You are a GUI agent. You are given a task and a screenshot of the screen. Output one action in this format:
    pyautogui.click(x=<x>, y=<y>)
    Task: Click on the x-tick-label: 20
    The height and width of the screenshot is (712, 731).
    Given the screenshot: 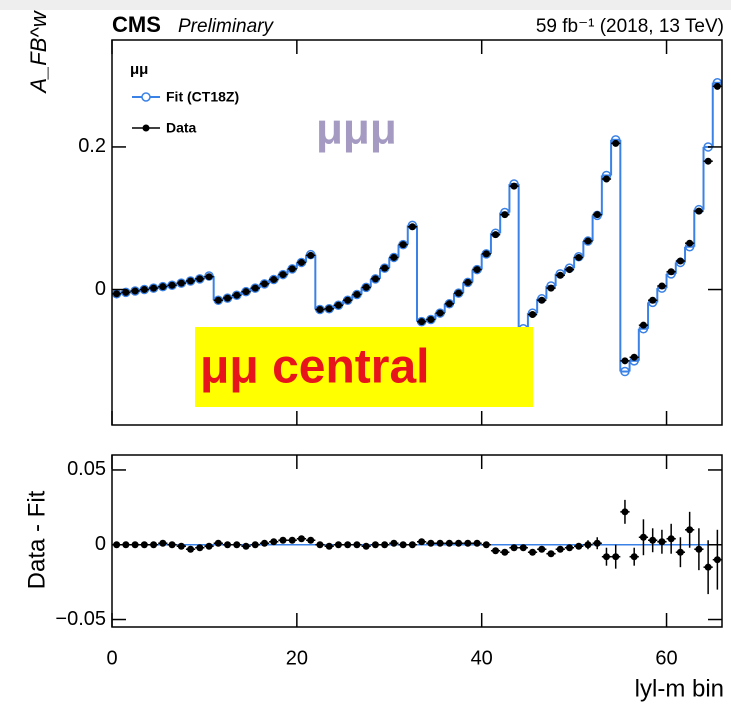 What is the action you would take?
    pyautogui.click(x=297, y=658)
    